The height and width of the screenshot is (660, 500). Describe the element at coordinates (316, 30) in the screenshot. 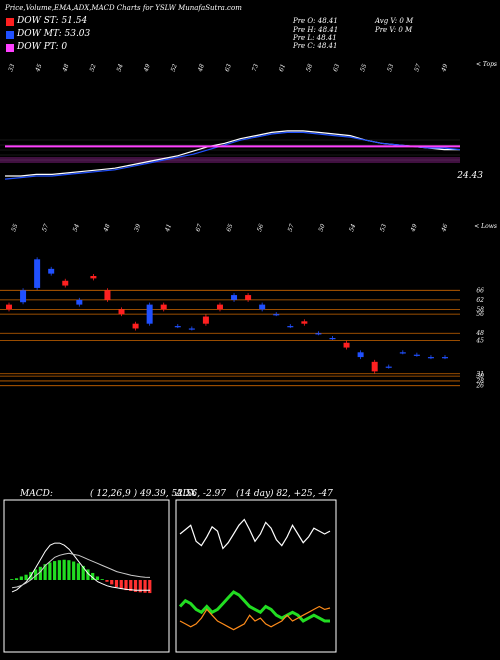

I see `prev-high: Pre H: 48.41` at that location.